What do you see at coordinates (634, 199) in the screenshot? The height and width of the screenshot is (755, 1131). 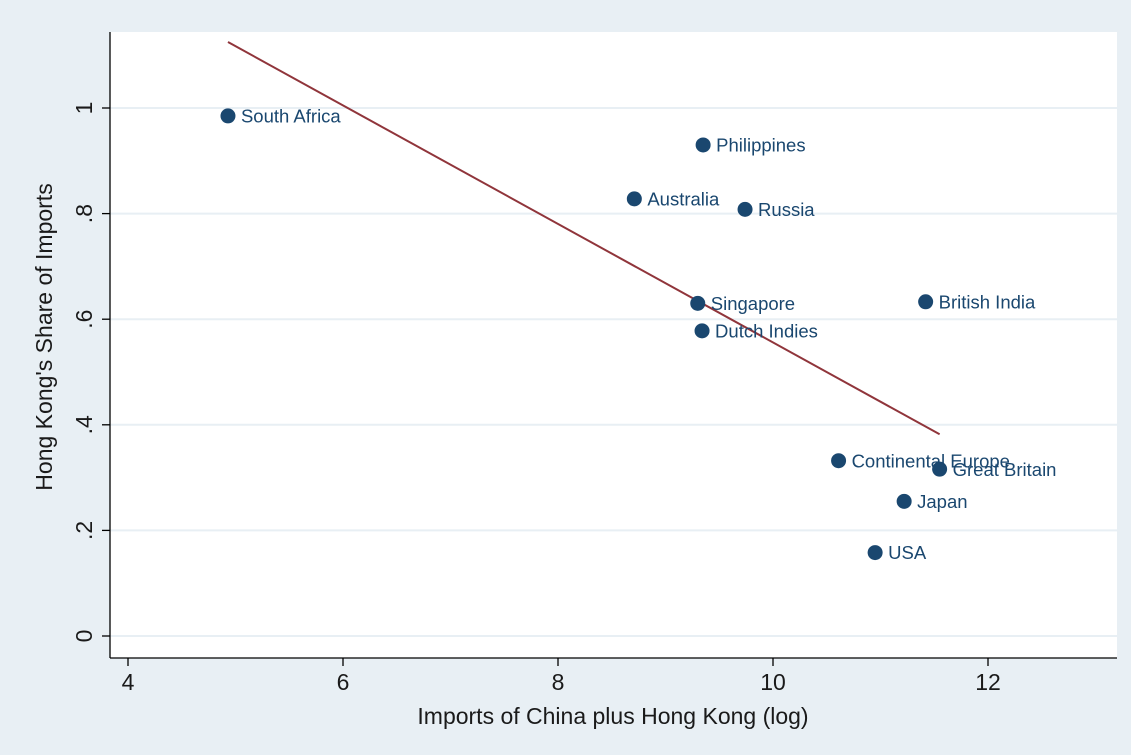 I see `point-australia` at bounding box center [634, 199].